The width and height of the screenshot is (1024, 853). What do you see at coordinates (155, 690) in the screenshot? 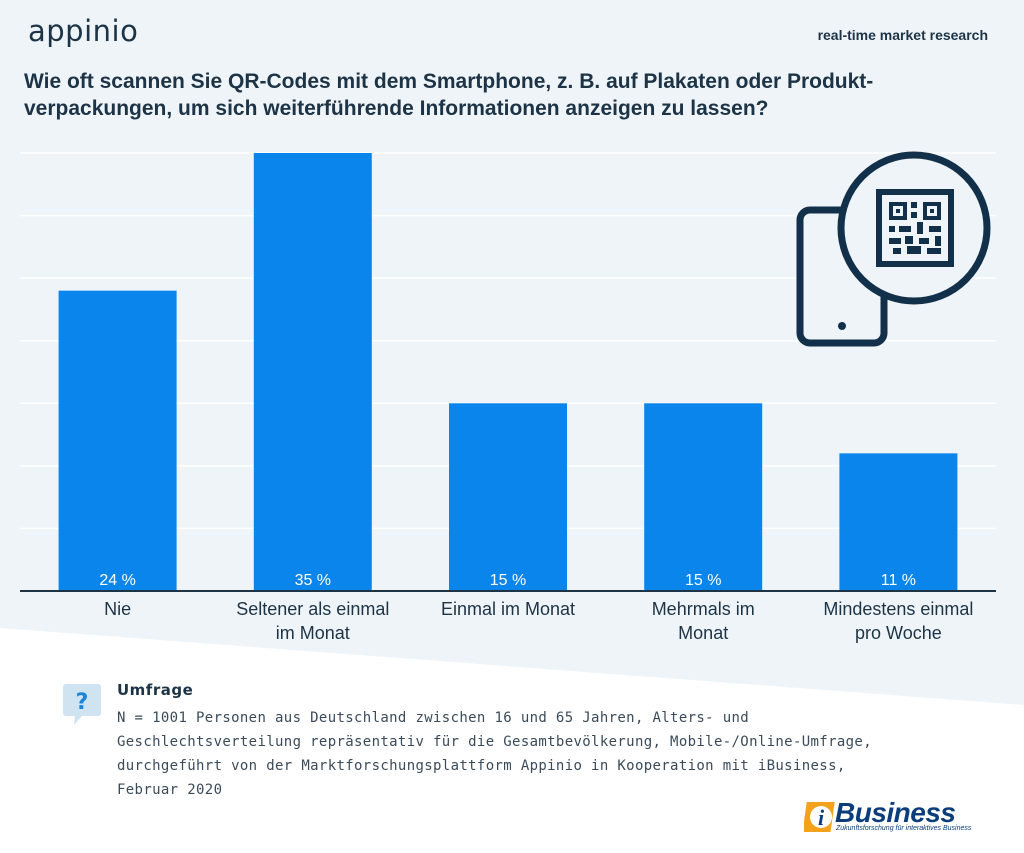
I see `survey-title: Umfrage` at bounding box center [155, 690].